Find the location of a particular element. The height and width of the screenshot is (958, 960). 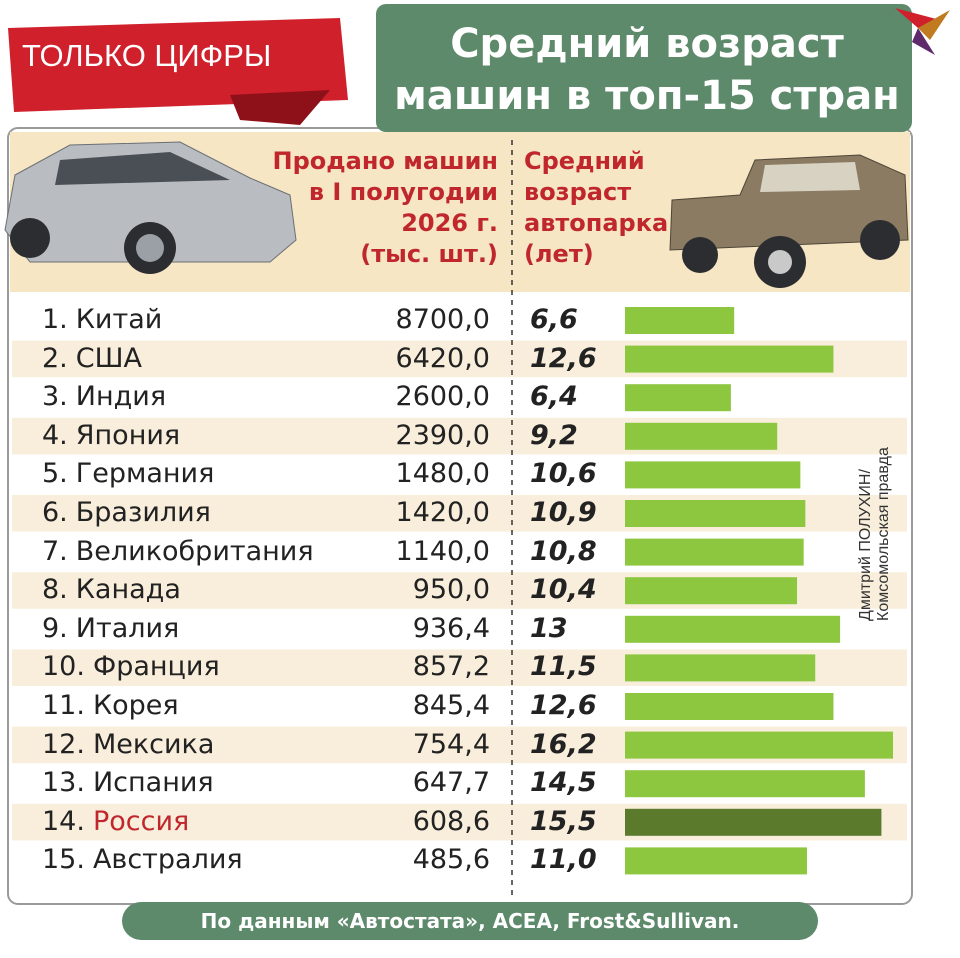

source-pill is located at coordinates (470, 921).